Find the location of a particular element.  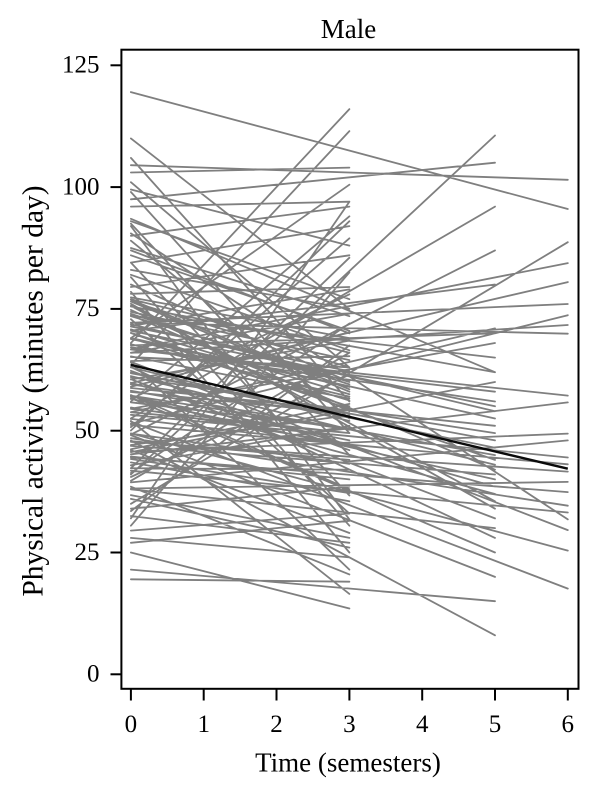

svg-text: 25 is located at coordinates (87, 552).